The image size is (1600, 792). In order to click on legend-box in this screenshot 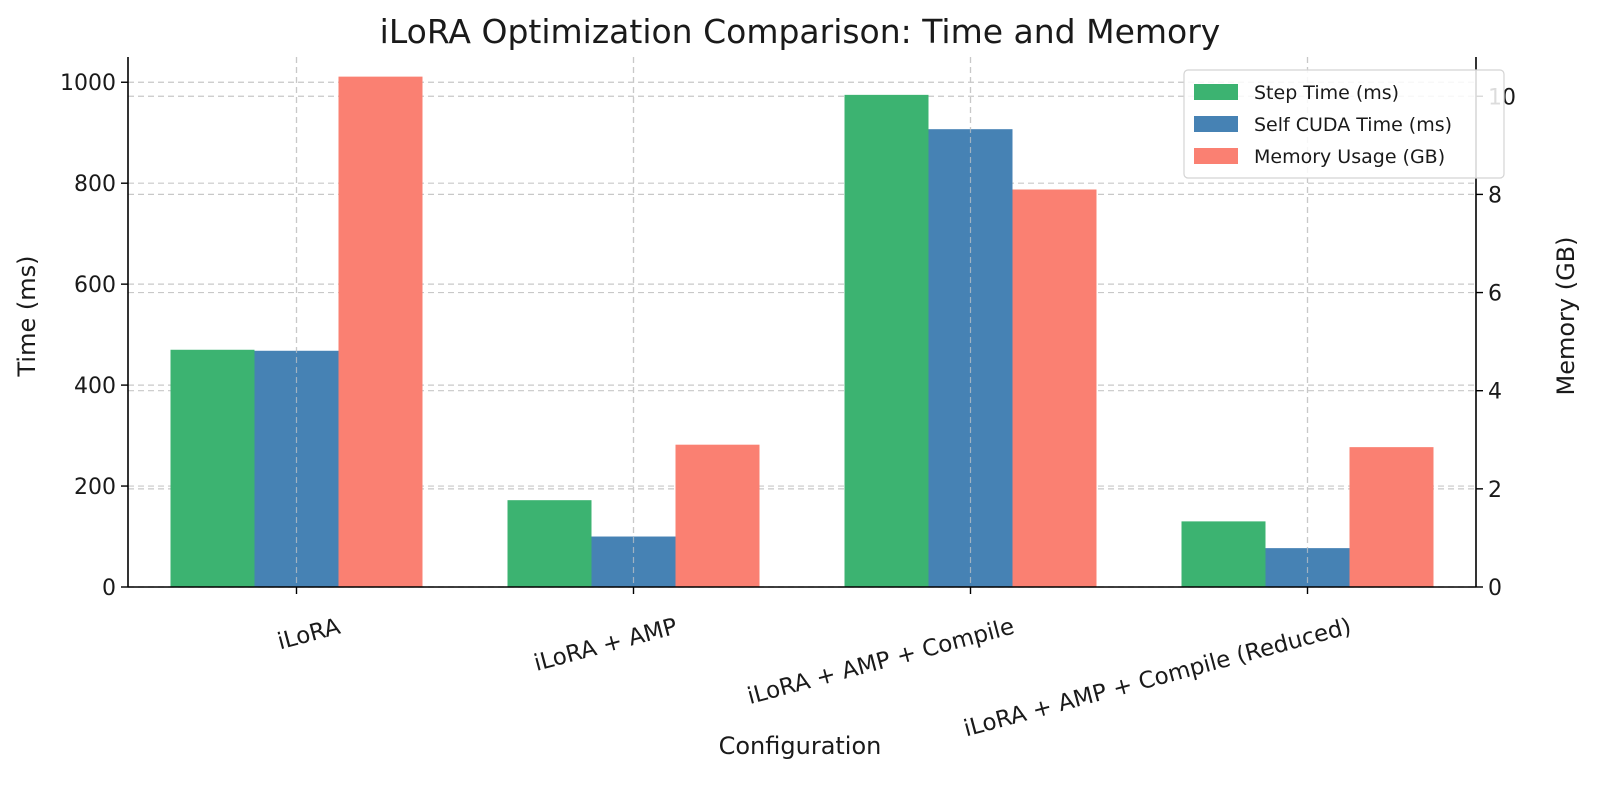, I will do `click(1344, 124)`.